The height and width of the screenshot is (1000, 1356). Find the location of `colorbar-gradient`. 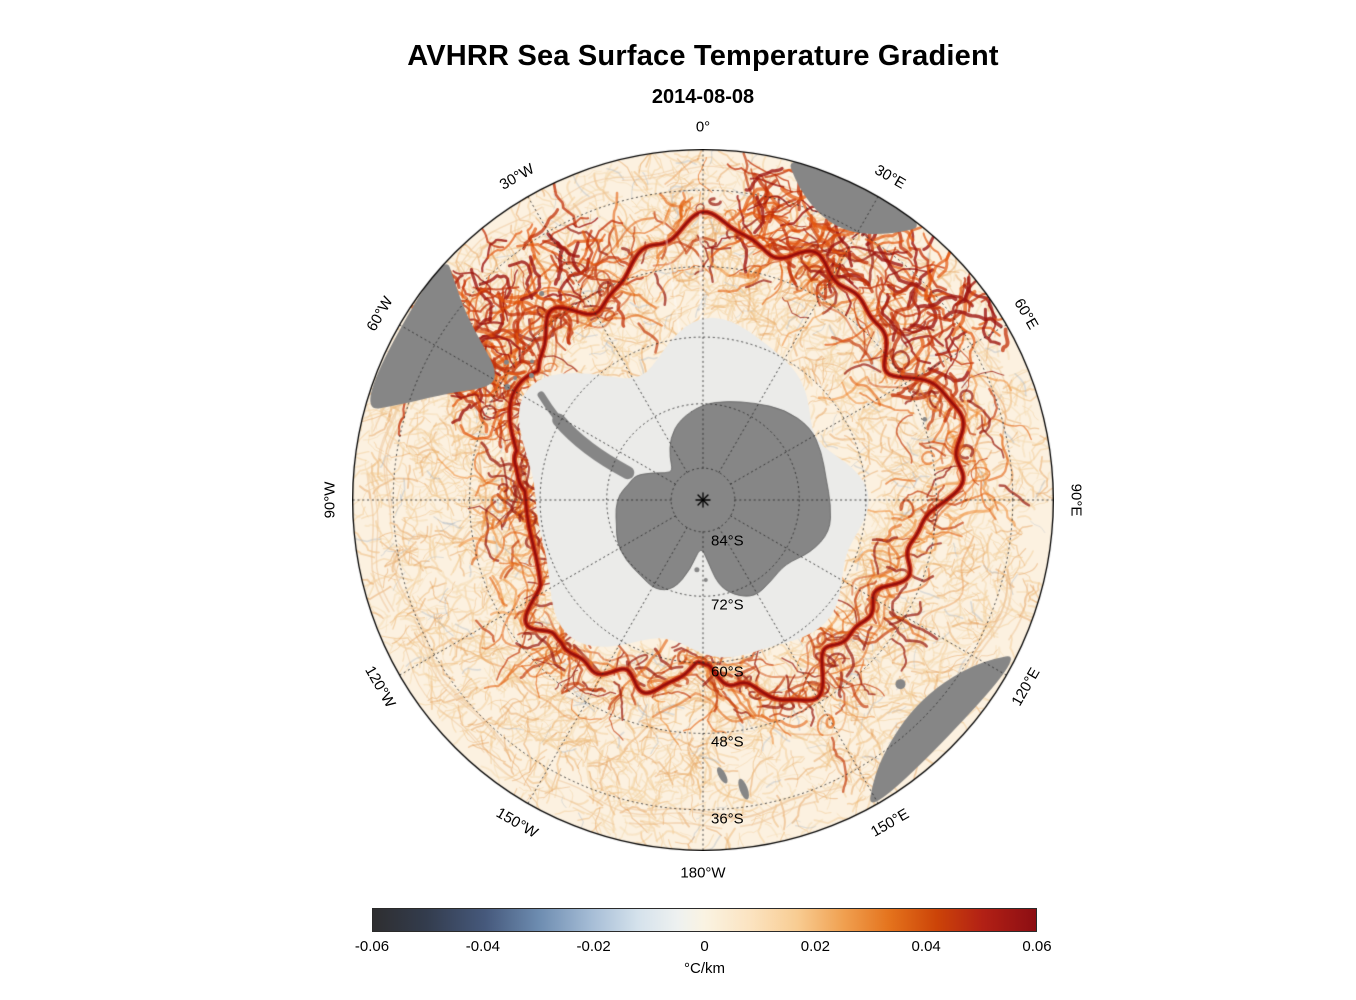

colorbar-gradient is located at coordinates (704, 920).